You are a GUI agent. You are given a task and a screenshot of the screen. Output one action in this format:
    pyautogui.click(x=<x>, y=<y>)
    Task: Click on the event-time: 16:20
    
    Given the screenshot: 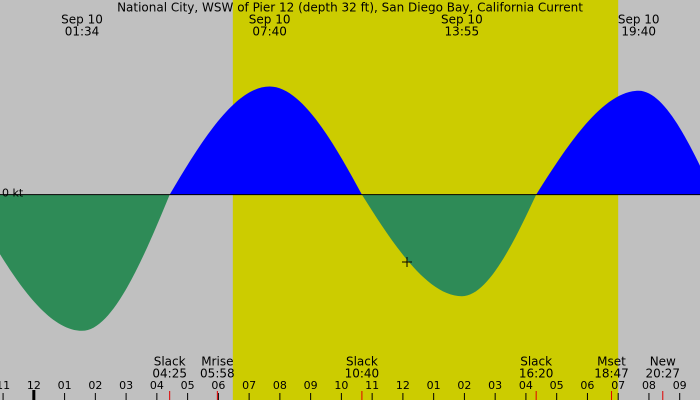 What is the action you would take?
    pyautogui.click(x=536, y=374)
    